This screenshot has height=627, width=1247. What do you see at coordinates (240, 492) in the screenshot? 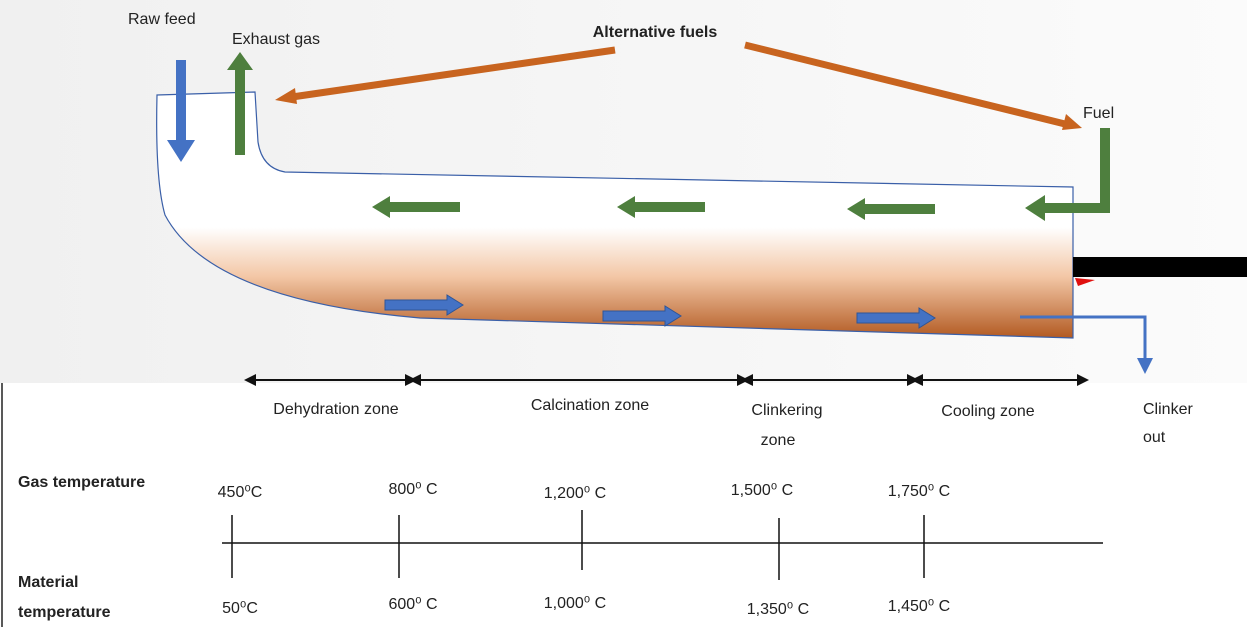
I see `gas-temperature: 450⁰C` at bounding box center [240, 492].